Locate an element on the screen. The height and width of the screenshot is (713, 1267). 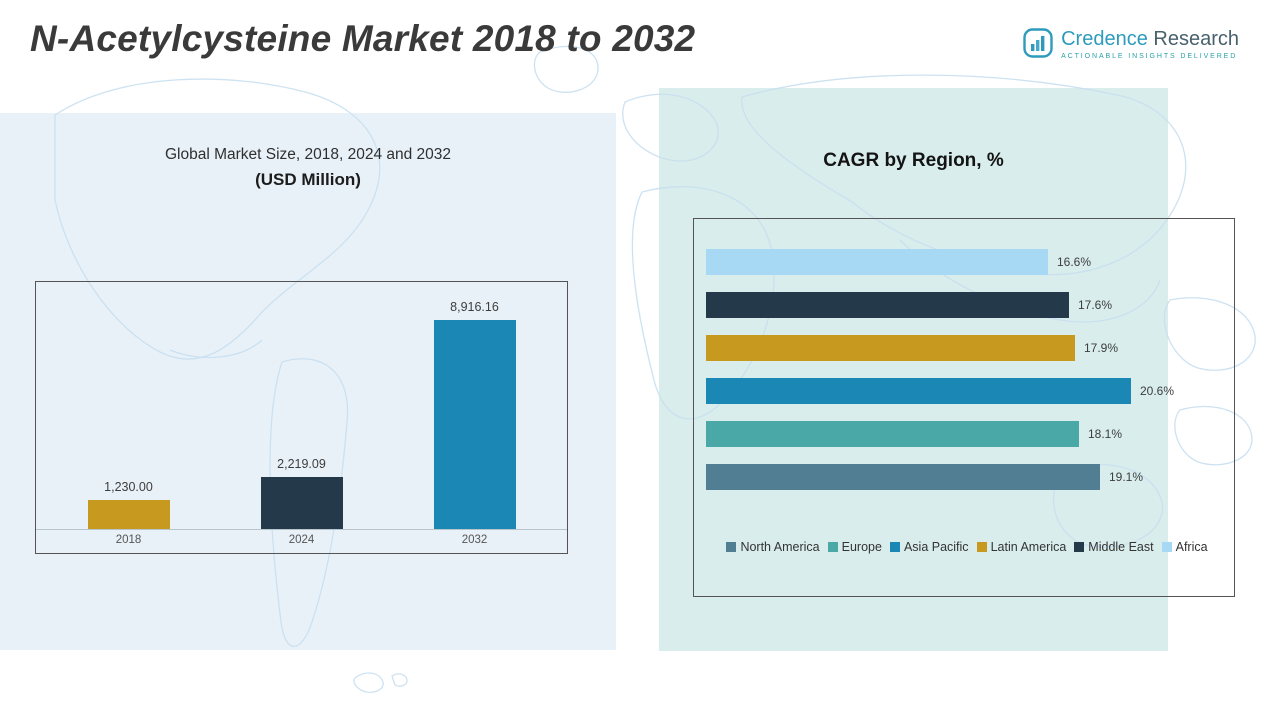
legend-label: Africa is located at coordinates (1191, 547).